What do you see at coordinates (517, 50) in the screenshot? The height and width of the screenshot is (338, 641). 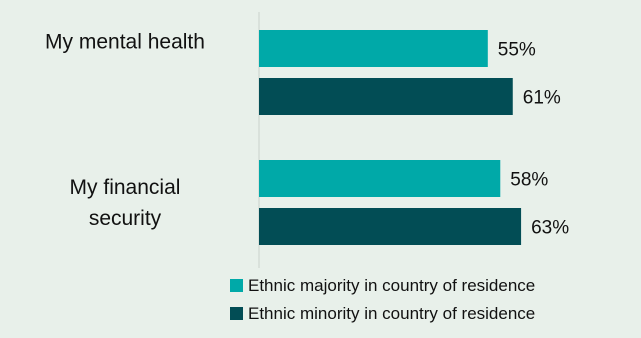 I see `data-label: 55%` at bounding box center [517, 50].